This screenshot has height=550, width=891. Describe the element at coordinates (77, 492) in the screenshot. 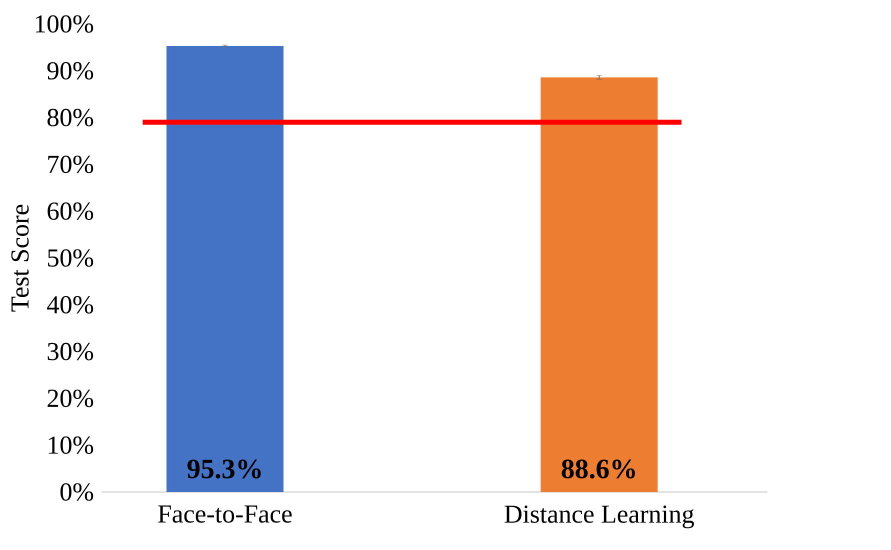

I see `y-tick-label: 0%` at that location.